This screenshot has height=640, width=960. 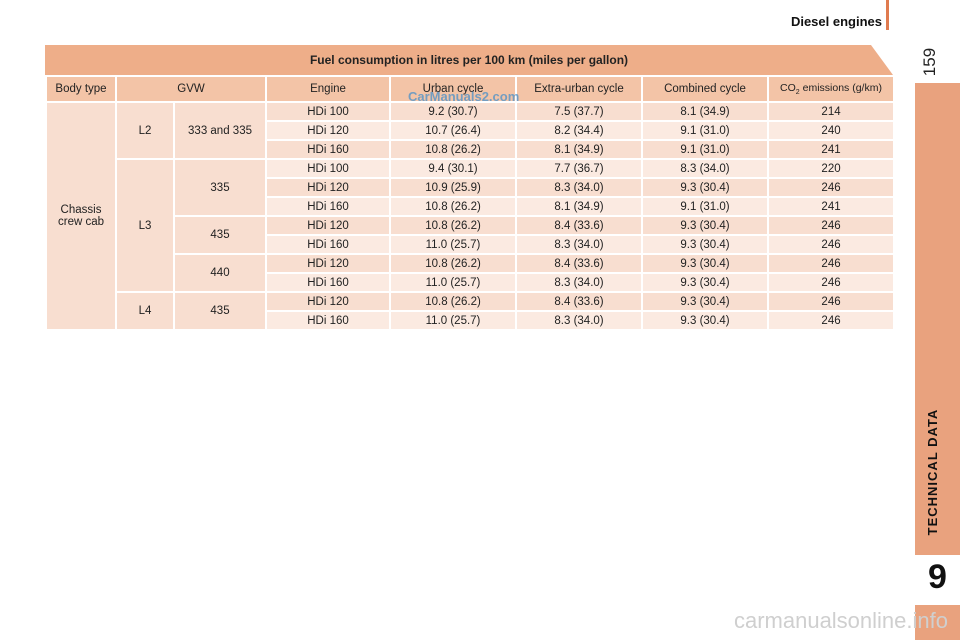 I want to click on extra-urban-cycle-cell: 8.2 (34.4), so click(x=579, y=130).